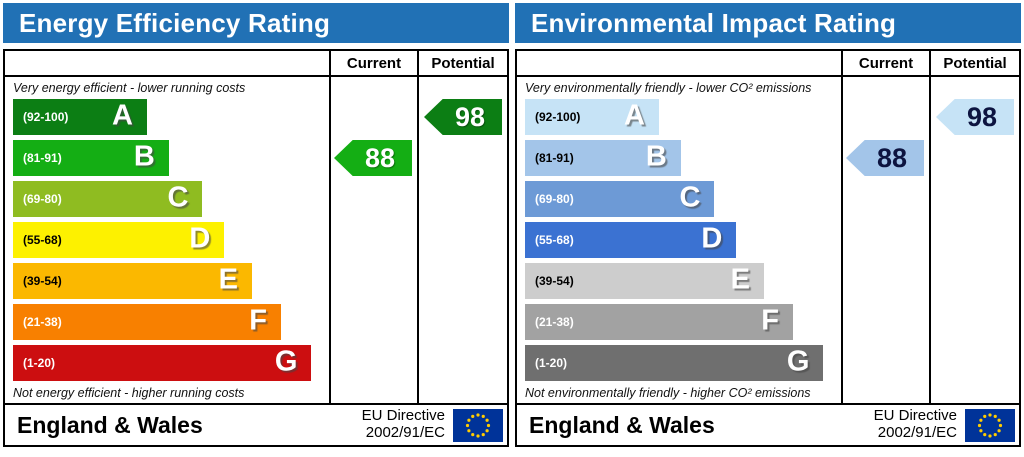 This screenshot has width=1024, height=457. I want to click on panel-title: Energy Efficiency Rating, so click(256, 23).